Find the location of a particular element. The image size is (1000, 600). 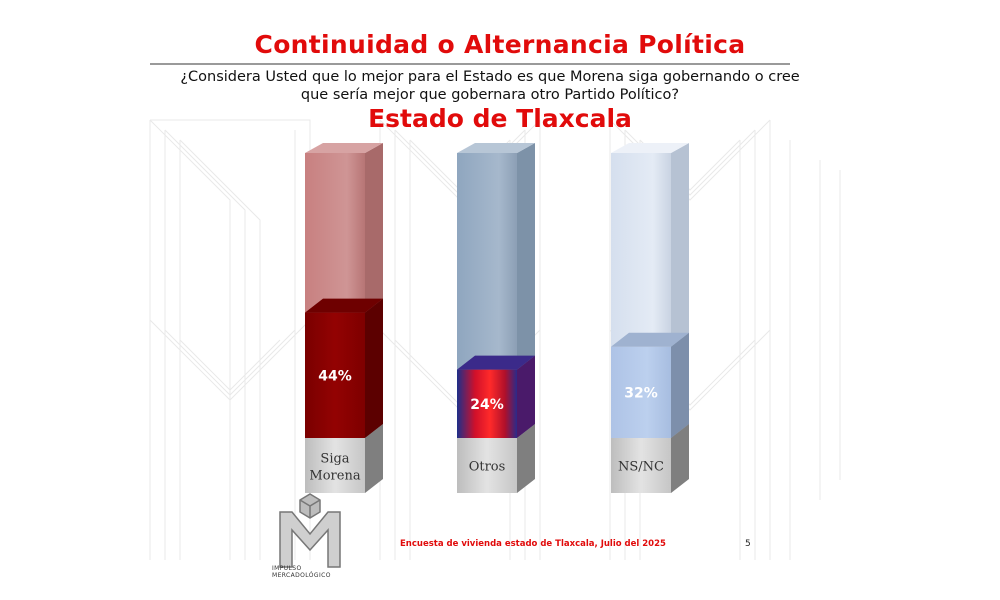

column-background-top-ns-nc is located at coordinates (650, 148).